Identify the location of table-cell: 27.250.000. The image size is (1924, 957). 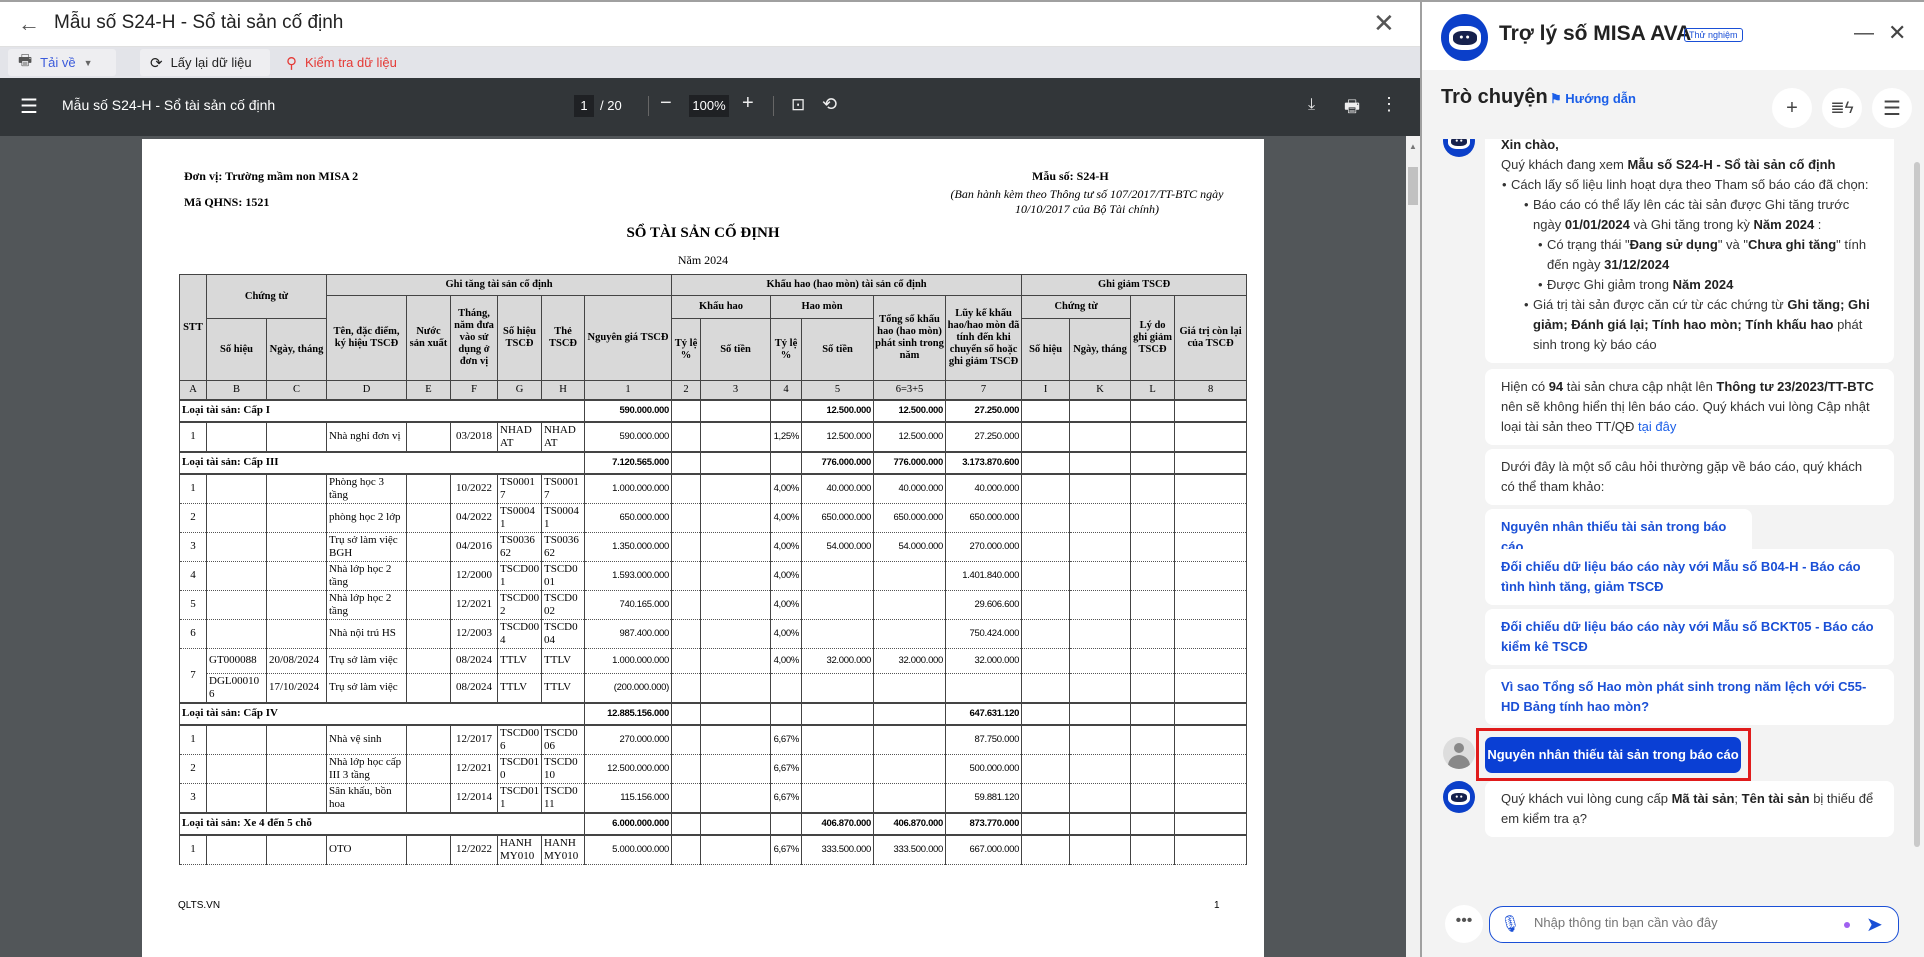
(984, 436).